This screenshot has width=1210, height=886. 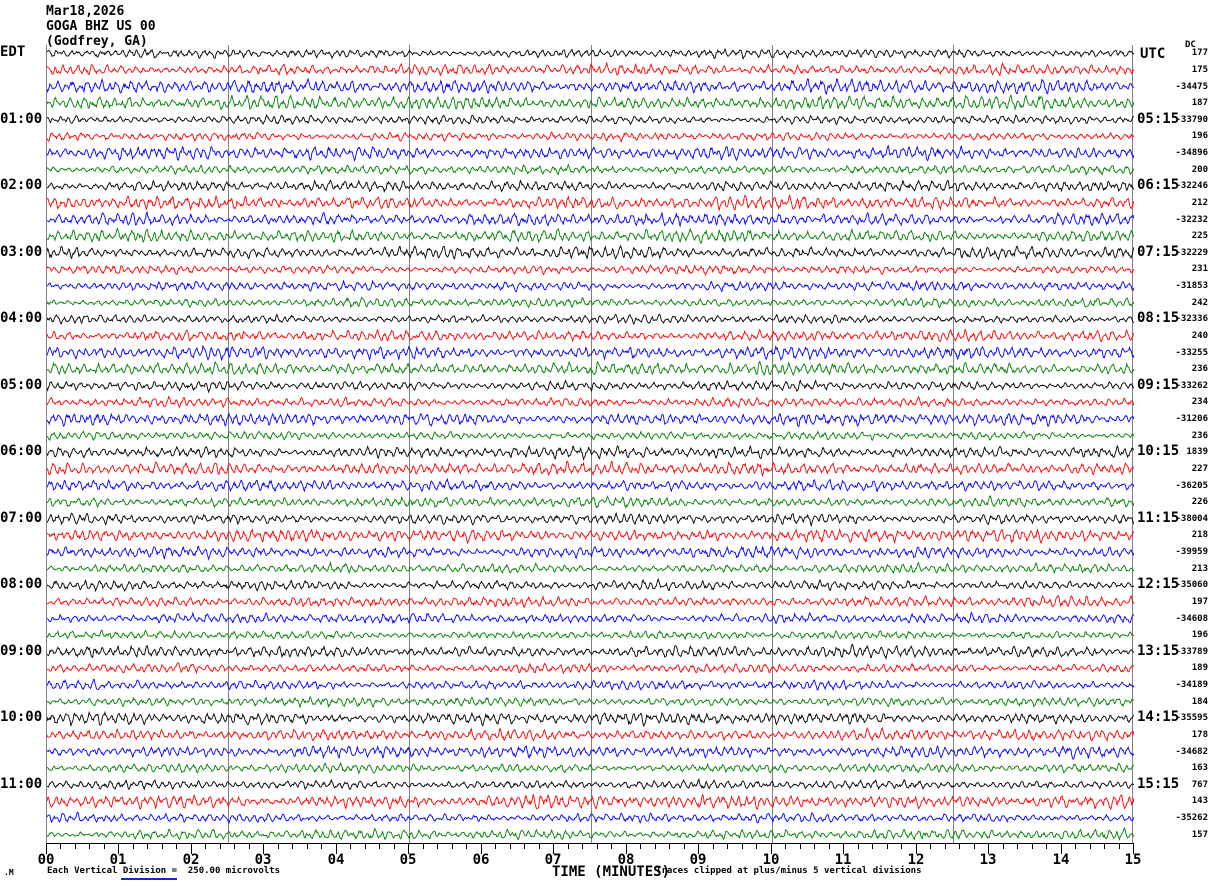 What do you see at coordinates (1199, 435) in the screenshot?
I see `dc-value: 236` at bounding box center [1199, 435].